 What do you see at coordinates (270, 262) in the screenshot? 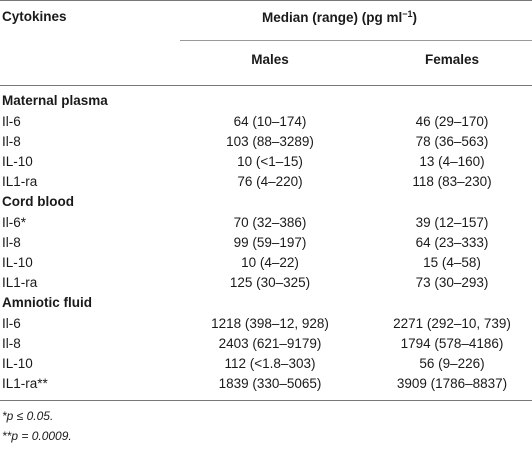
I see `males-value: 10 (4–22)` at bounding box center [270, 262].